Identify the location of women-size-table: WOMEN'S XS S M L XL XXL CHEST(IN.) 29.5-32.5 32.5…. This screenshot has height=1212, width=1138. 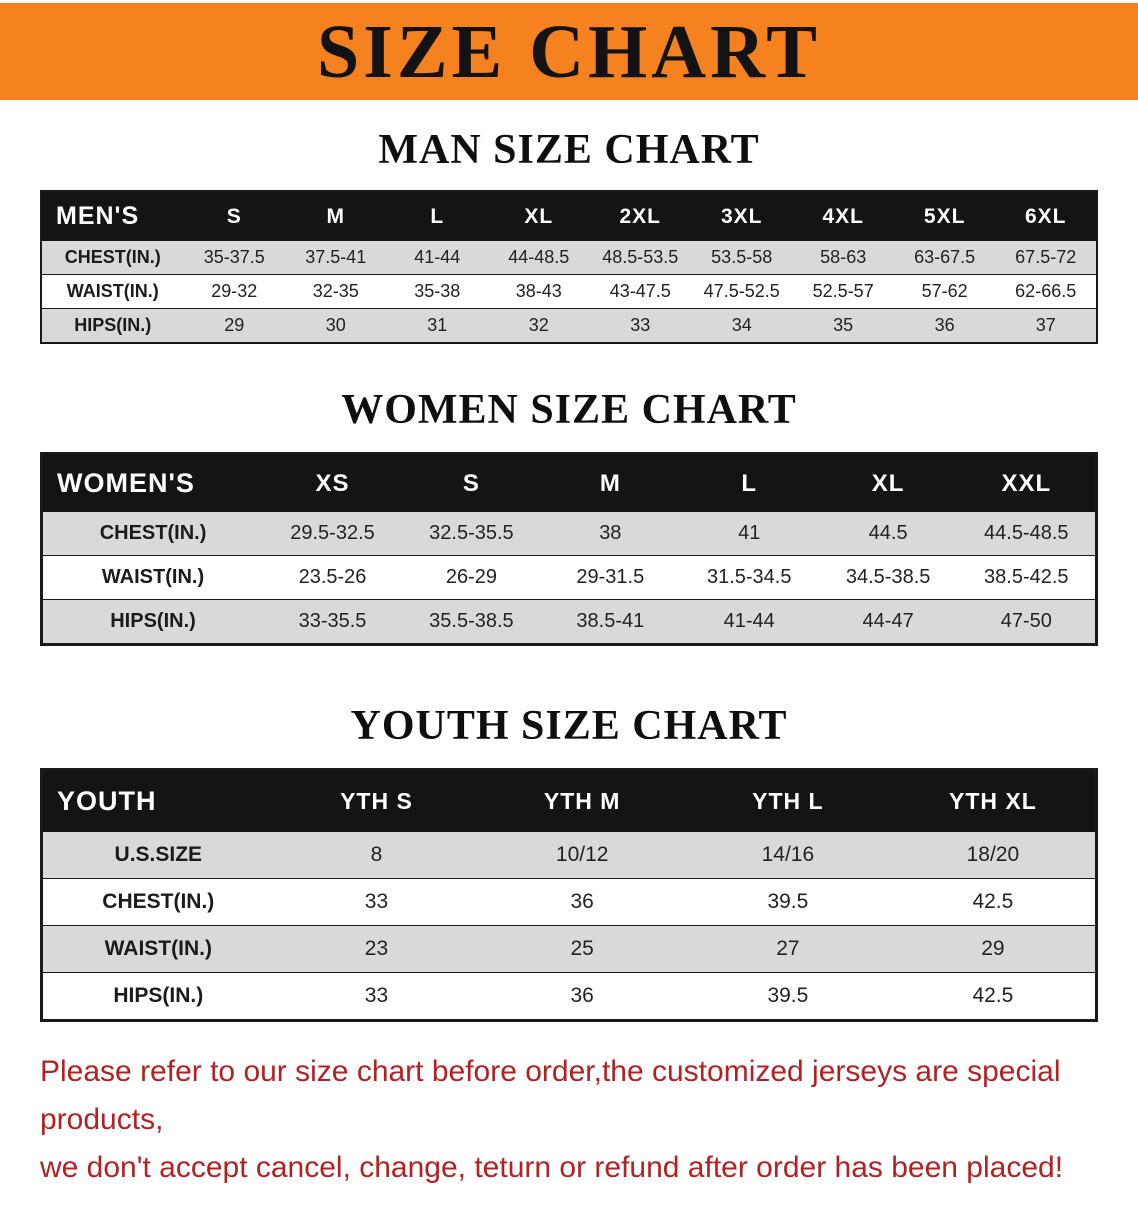
(569, 549).